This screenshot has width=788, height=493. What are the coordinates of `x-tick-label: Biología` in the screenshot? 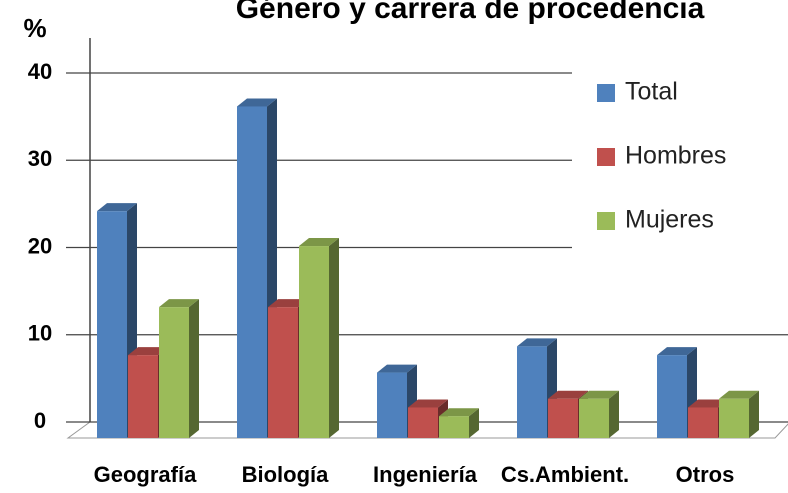 It's located at (286, 474).